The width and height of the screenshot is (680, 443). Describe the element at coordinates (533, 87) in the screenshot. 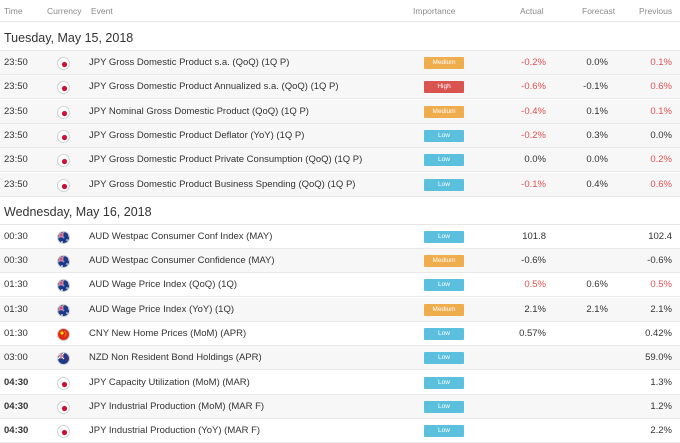

I see `actual-value: -0.6%` at that location.